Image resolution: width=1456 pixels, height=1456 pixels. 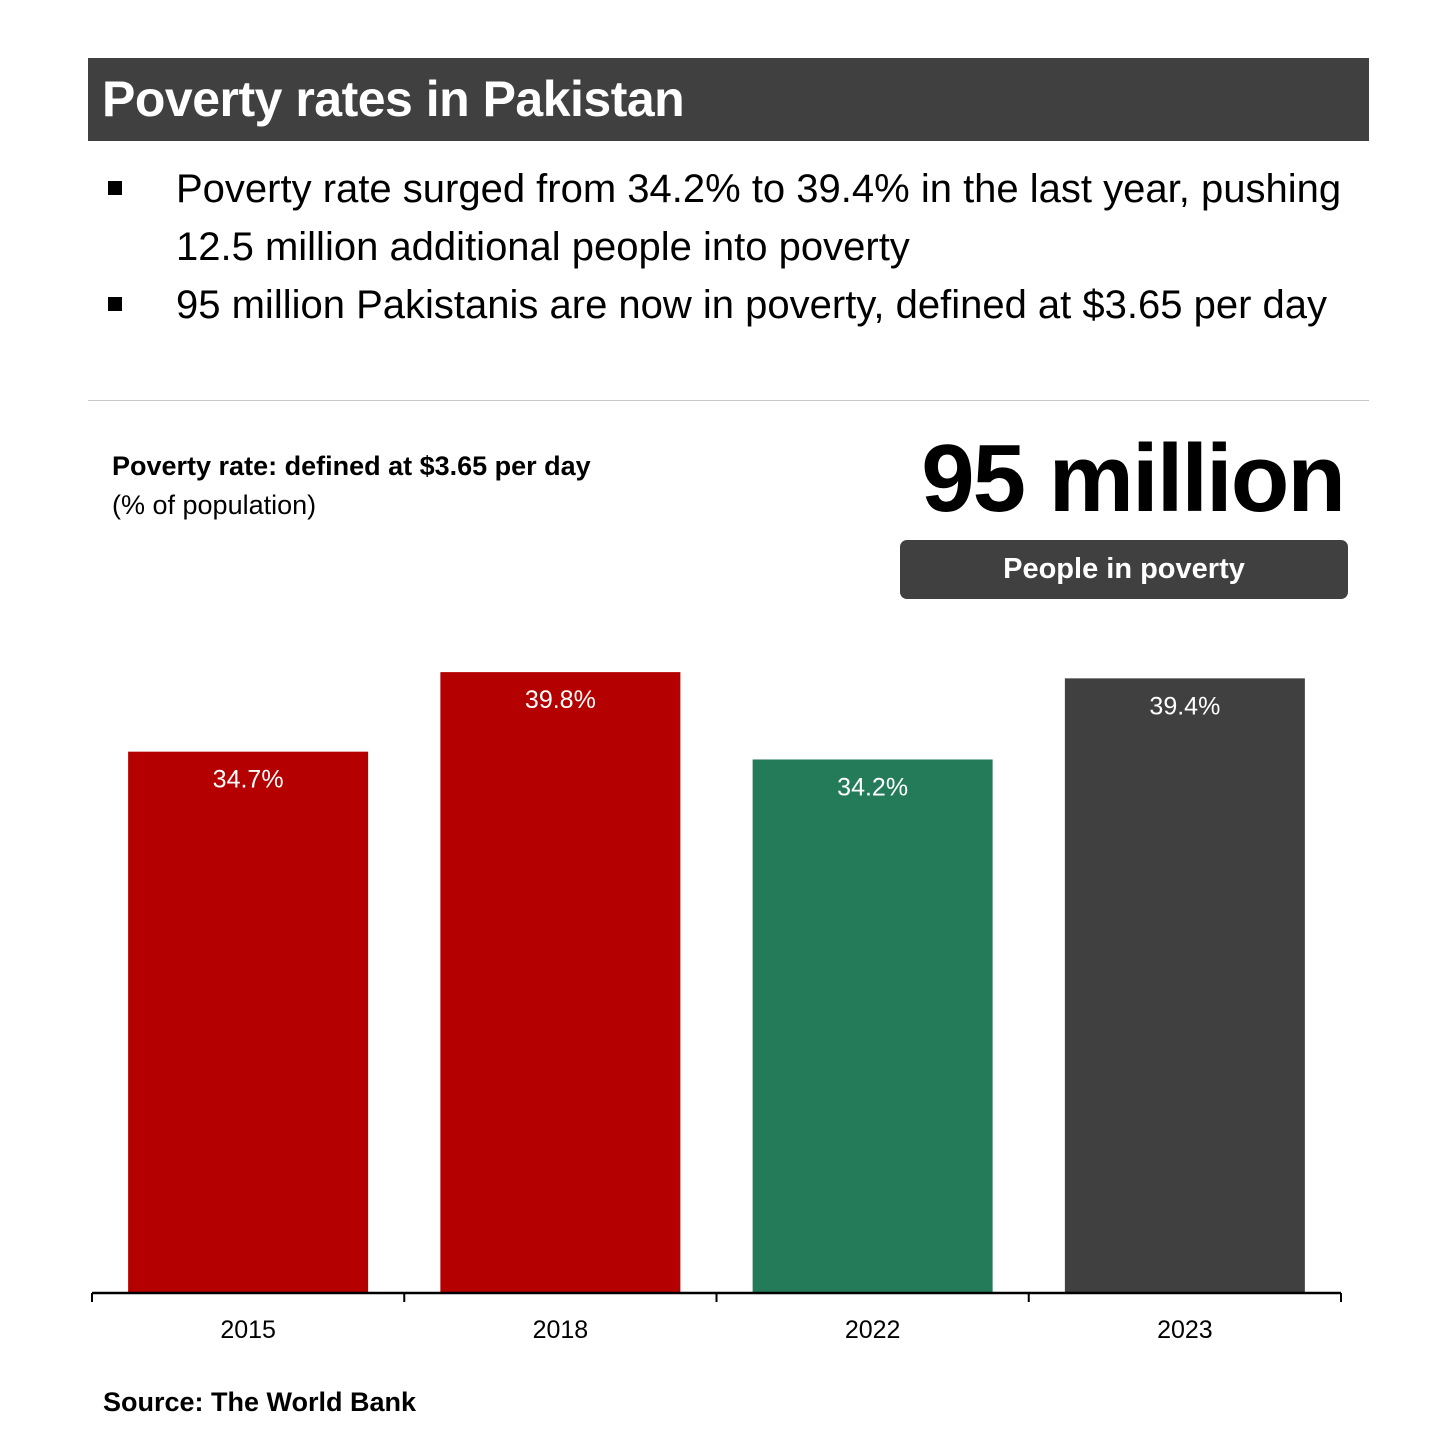 What do you see at coordinates (1185, 1330) in the screenshot?
I see `x-tick-label: 2023` at bounding box center [1185, 1330].